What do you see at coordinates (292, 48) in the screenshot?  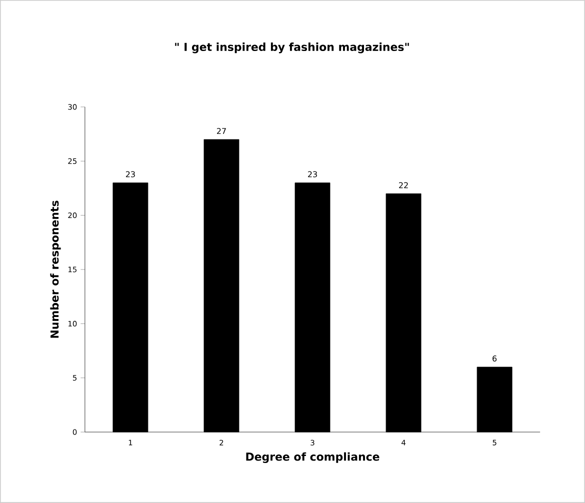 I see `chart-title: " I get inspired by fashion magazines"` at bounding box center [292, 48].